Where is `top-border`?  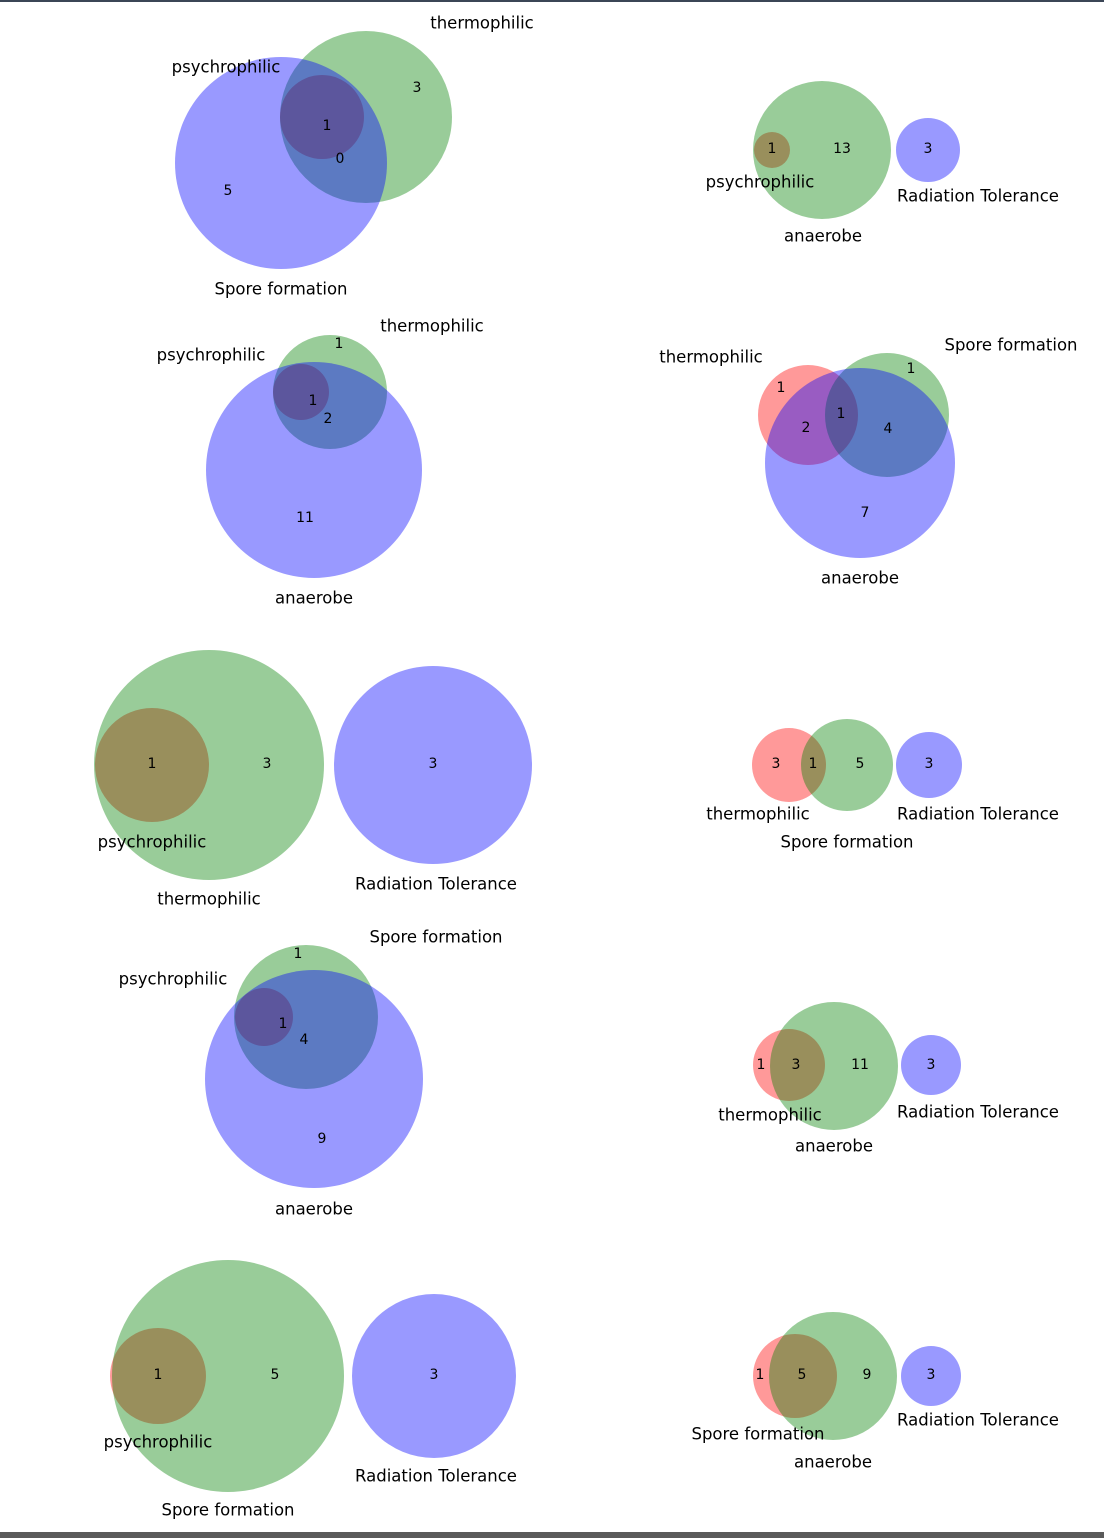
top-border is located at coordinates (552, 1).